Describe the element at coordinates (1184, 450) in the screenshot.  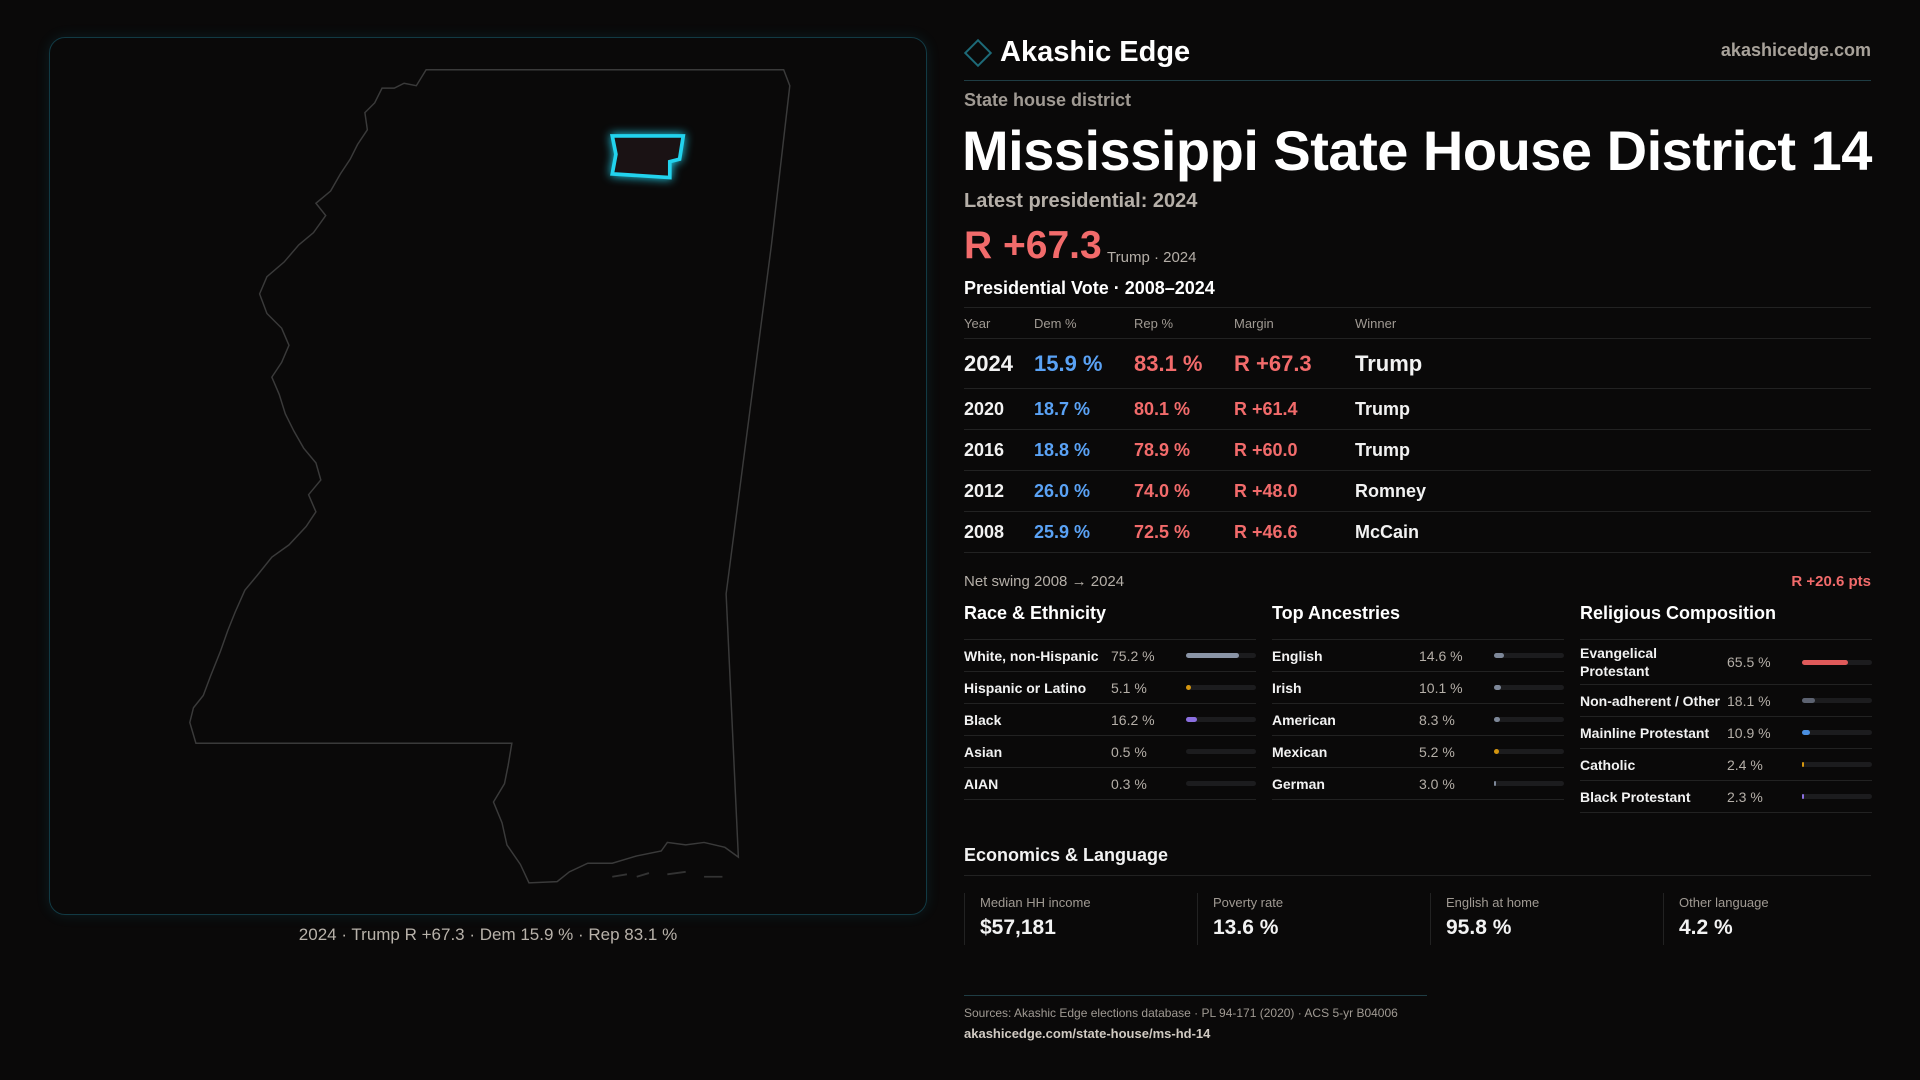
I see `cell-rep-pct: 78.9 %` at that location.